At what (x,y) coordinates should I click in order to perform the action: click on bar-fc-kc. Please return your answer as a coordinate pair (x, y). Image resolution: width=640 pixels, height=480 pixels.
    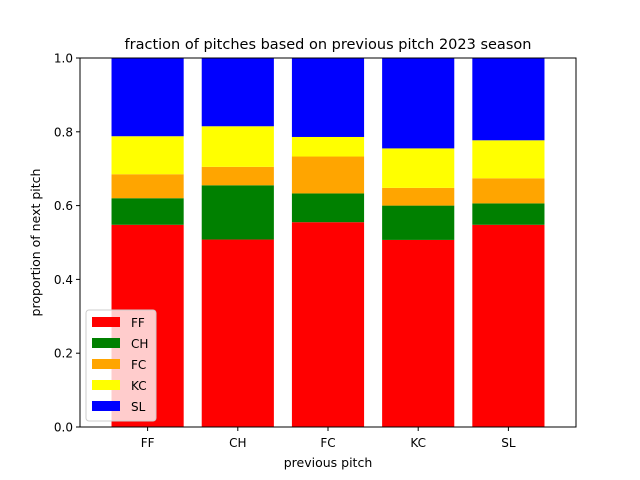
    Looking at the image, I should click on (328, 146).